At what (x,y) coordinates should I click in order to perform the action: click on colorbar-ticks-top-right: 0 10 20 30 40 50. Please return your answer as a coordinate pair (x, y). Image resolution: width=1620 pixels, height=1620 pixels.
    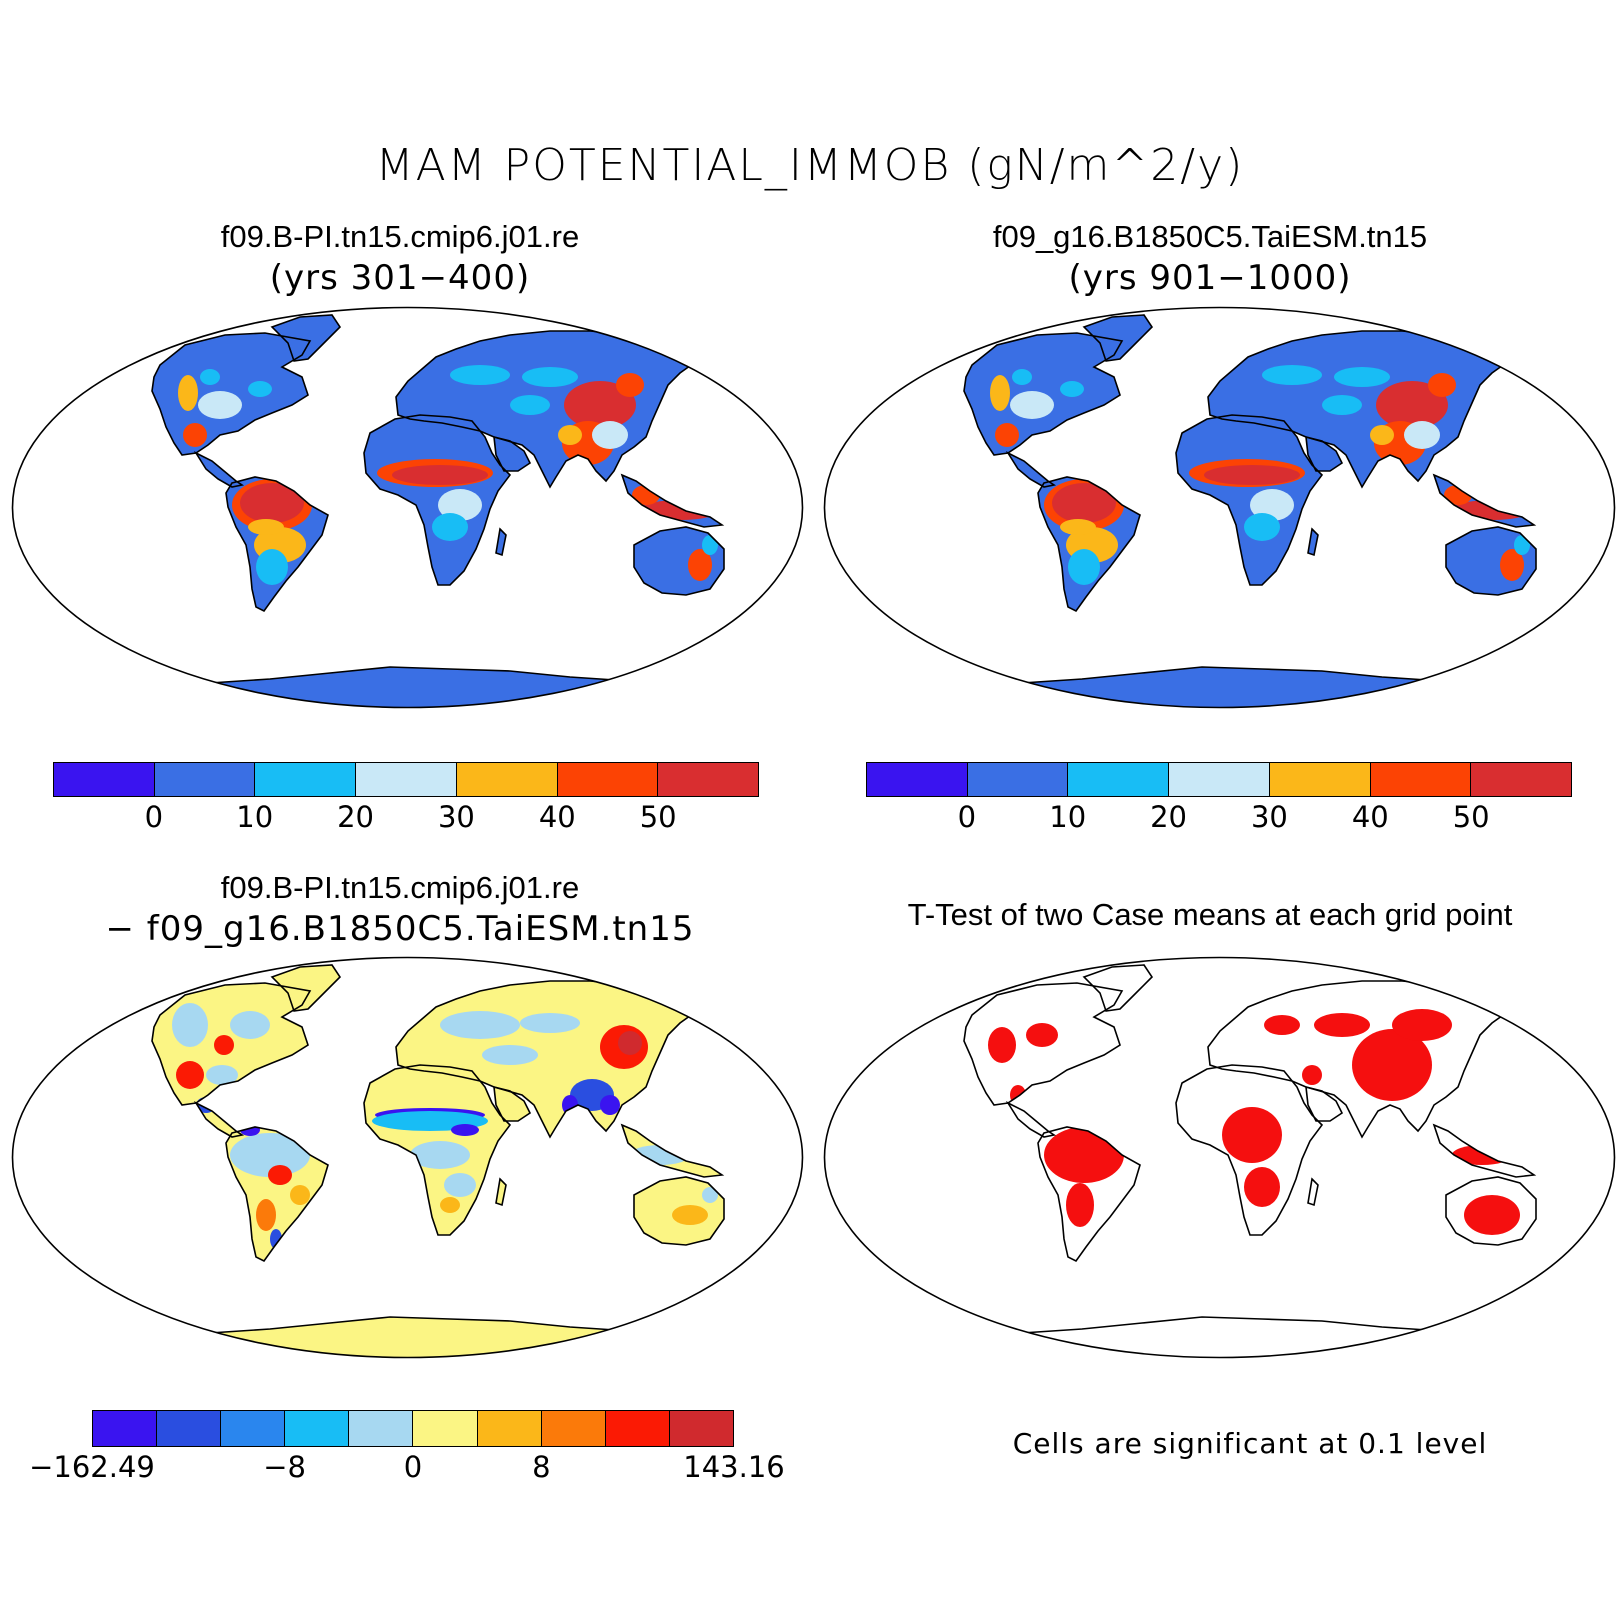
    Looking at the image, I should click on (1219, 820).